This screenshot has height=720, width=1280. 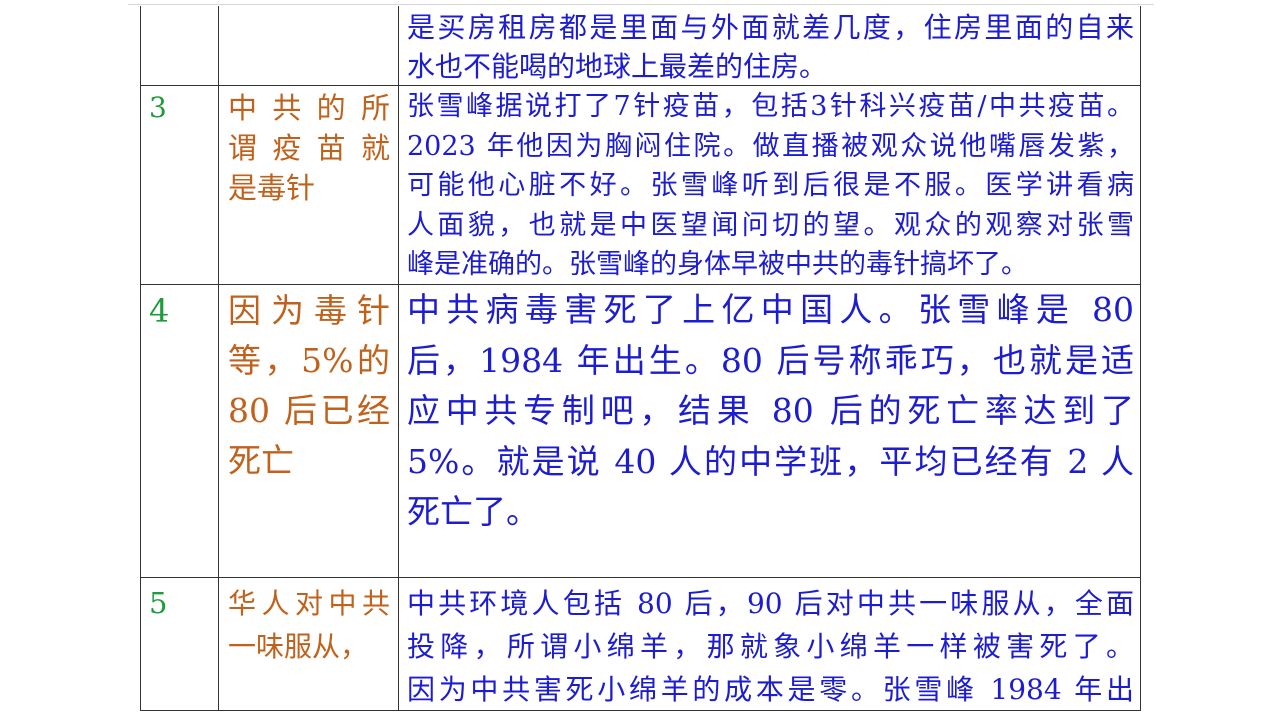 I want to click on title-line: 80 后已经, so click(x=309, y=410).